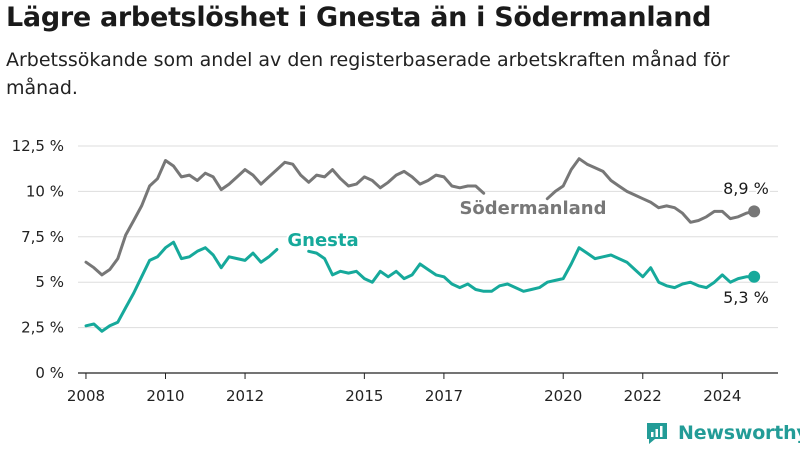  I want to click on end-value-label-sodermanland: 8,9 %, so click(746, 188).